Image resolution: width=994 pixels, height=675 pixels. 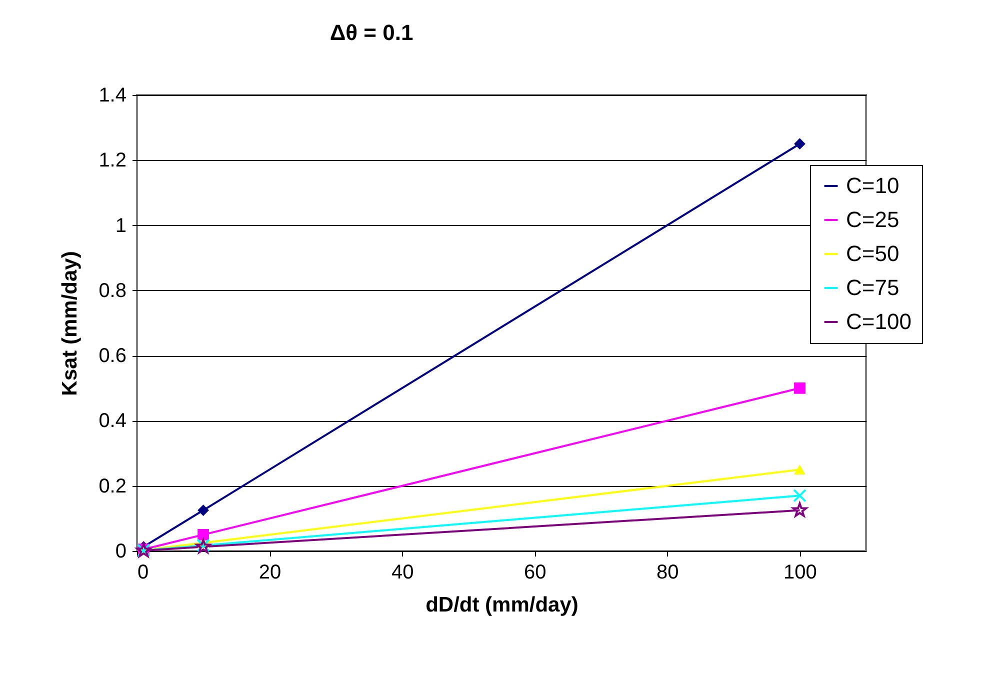 What do you see at coordinates (535, 573) in the screenshot?
I see `x-tick-label: 60` at bounding box center [535, 573].